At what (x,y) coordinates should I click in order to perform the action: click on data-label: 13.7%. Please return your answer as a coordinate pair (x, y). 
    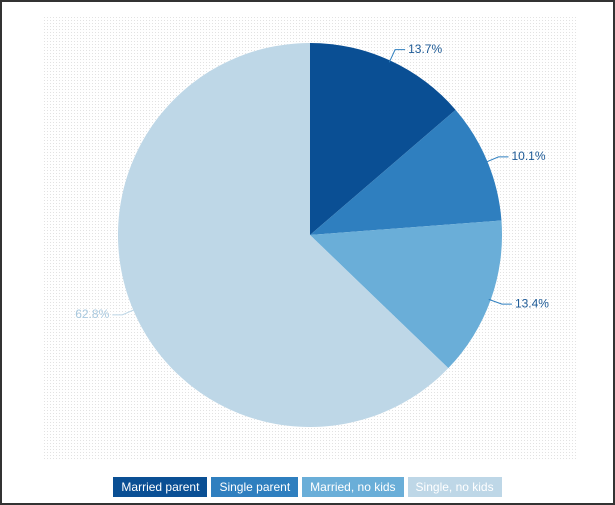
    Looking at the image, I should click on (425, 49).